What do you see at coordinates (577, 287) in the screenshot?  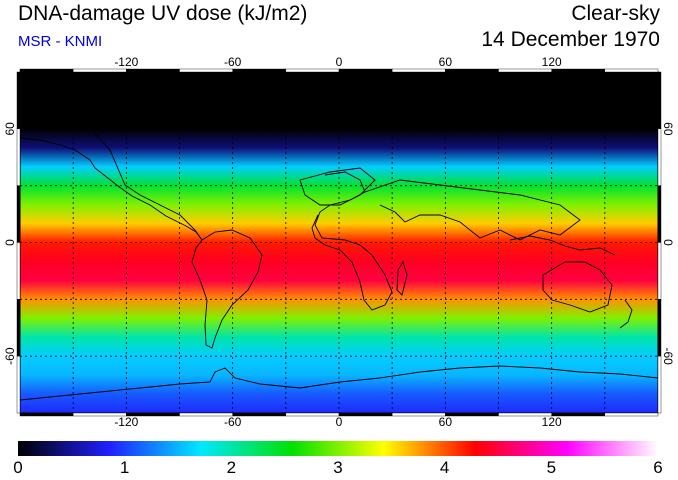 I see `australia-coastline` at bounding box center [577, 287].